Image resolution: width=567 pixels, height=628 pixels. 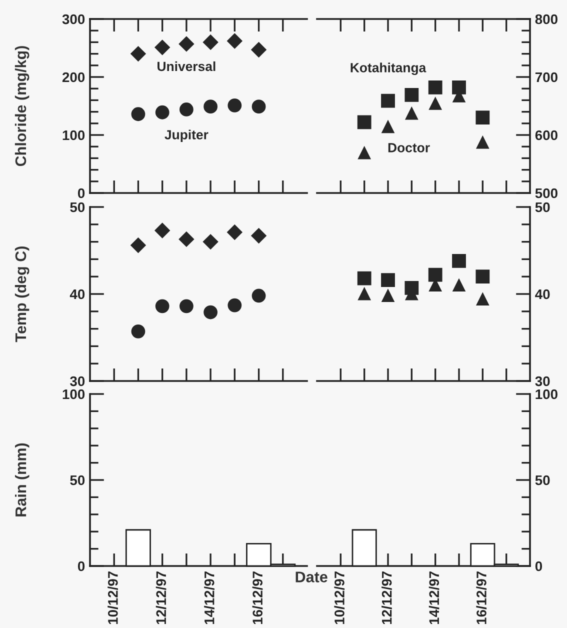 I want to click on series-label: Universal, so click(x=187, y=66).